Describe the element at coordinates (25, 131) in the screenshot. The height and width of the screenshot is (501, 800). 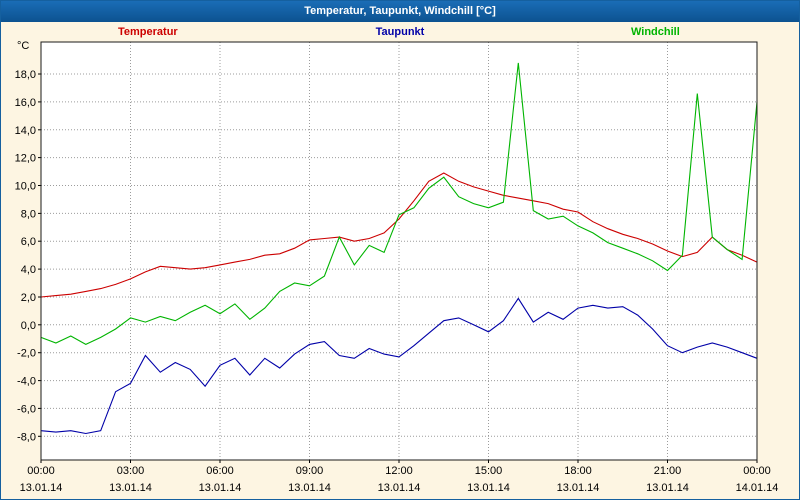
I see `y-tick-label: 14,0` at that location.